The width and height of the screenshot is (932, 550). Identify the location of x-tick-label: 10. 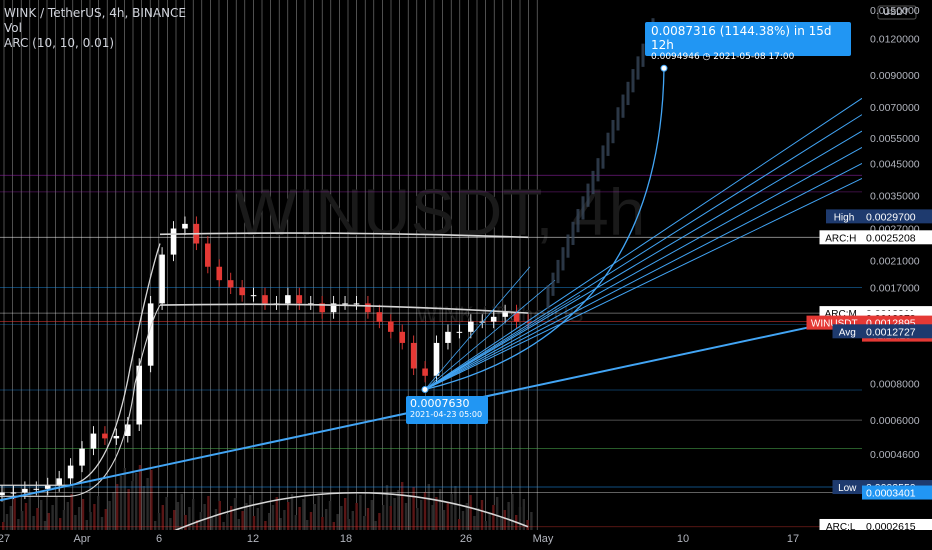
(683, 539).